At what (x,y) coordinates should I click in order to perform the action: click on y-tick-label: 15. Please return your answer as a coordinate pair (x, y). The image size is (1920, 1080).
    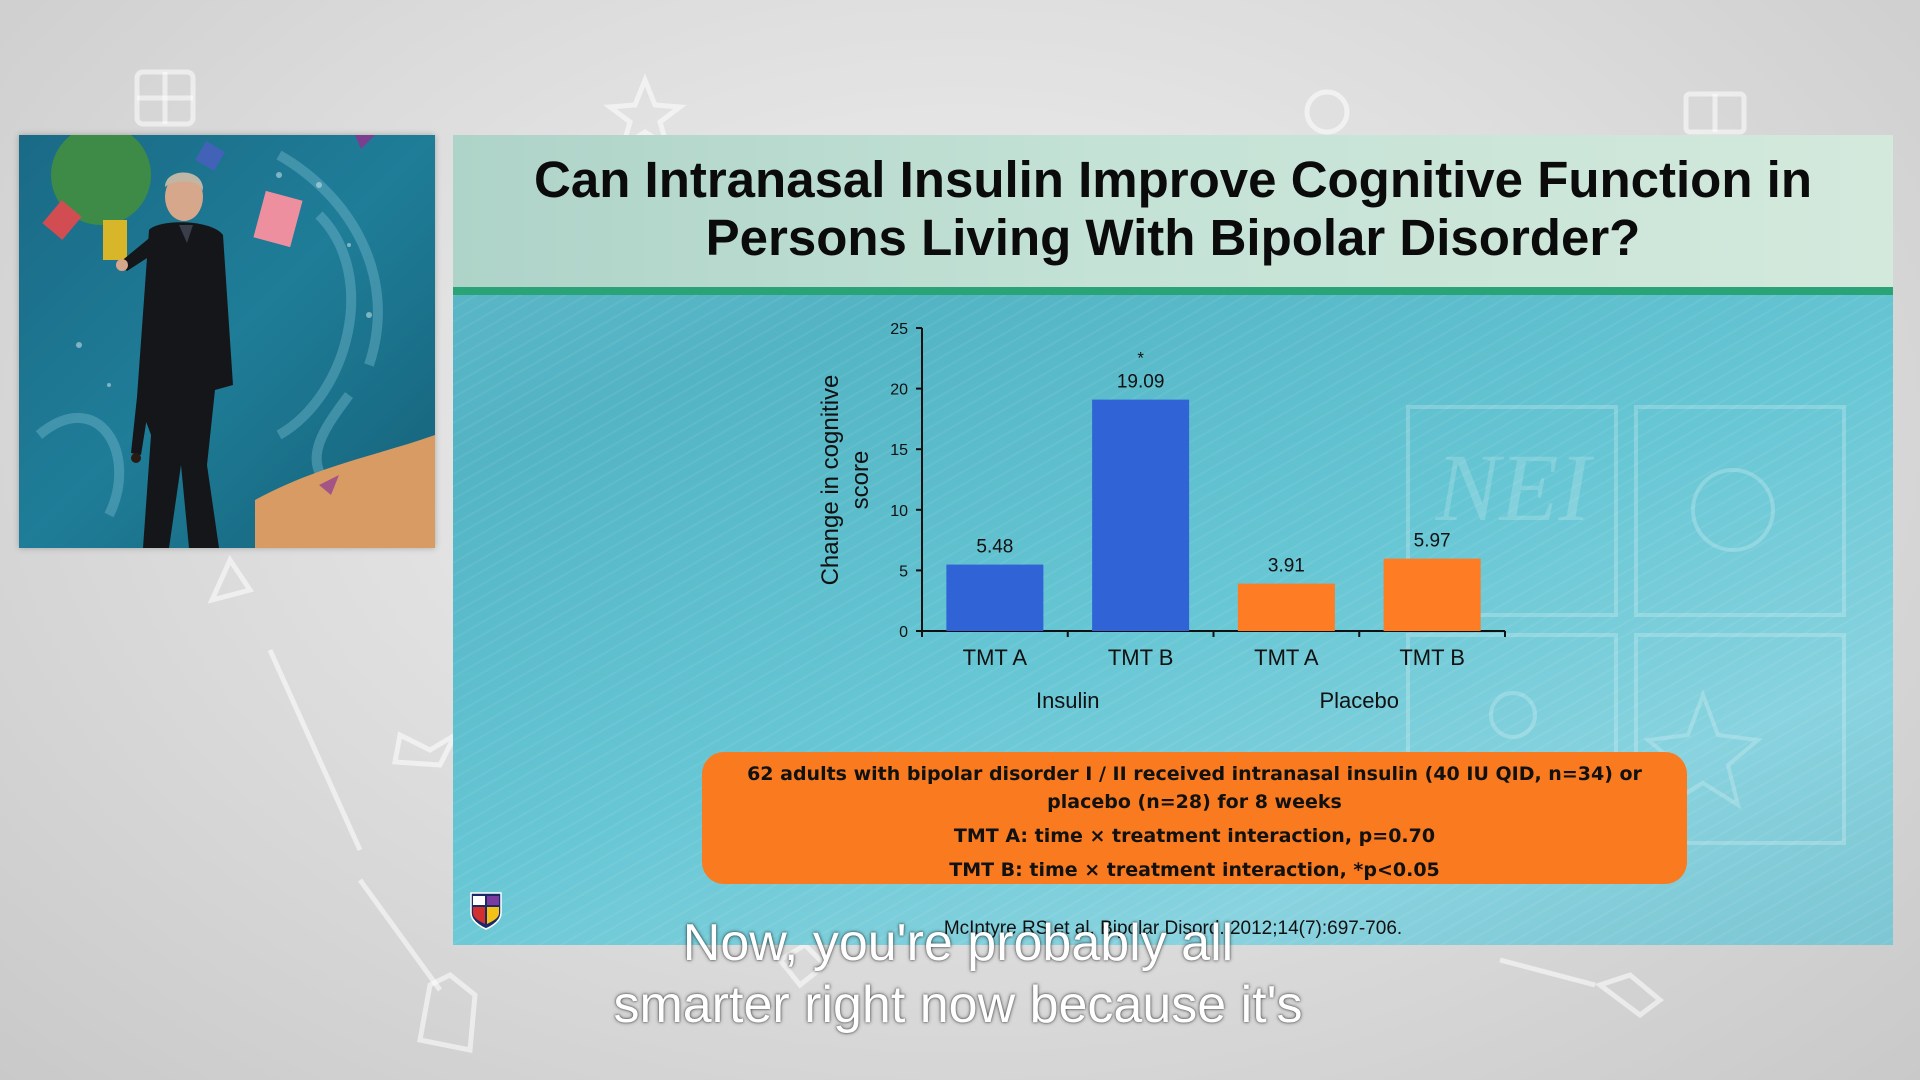
    Looking at the image, I should click on (899, 450).